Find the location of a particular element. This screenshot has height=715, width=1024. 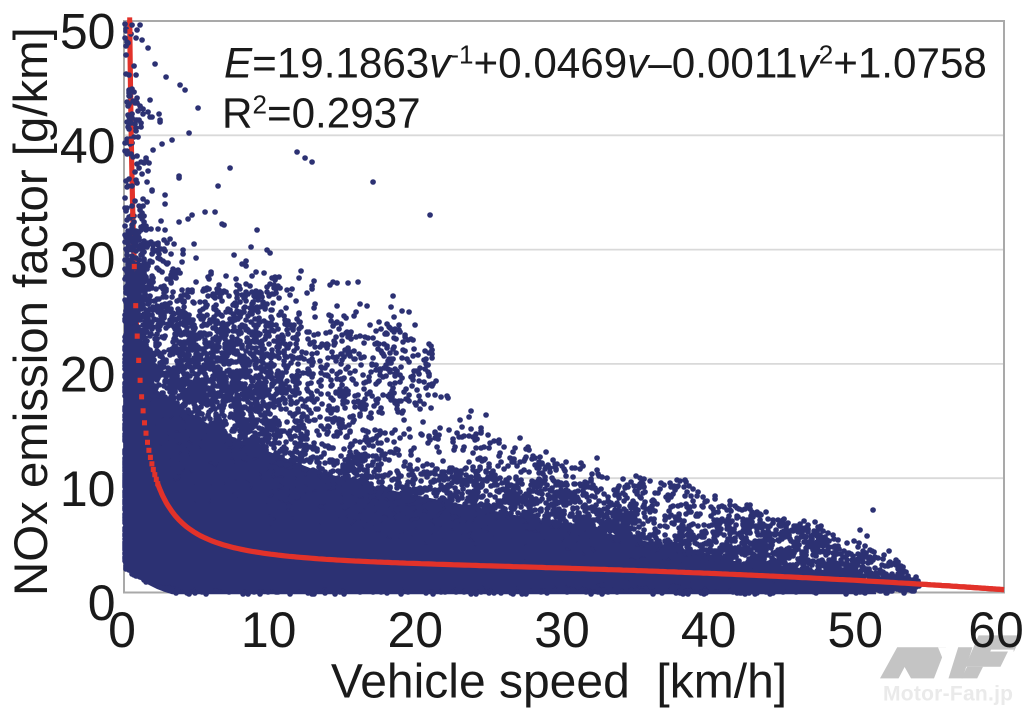

svg-text: 60 is located at coordinates (996, 630).